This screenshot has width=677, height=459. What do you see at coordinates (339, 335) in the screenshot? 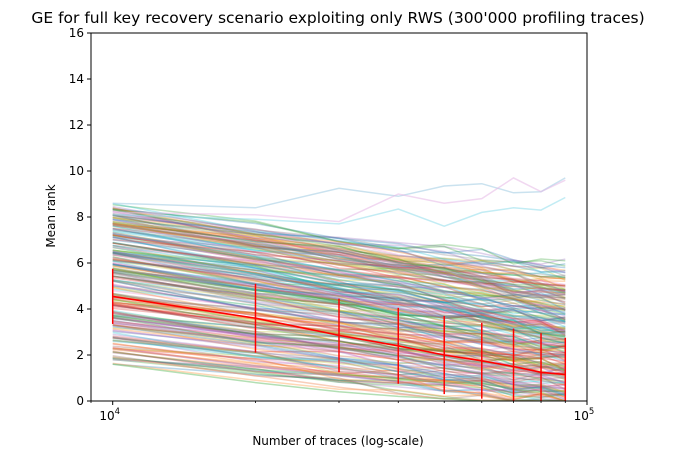
I see `mean-line` at bounding box center [339, 335].